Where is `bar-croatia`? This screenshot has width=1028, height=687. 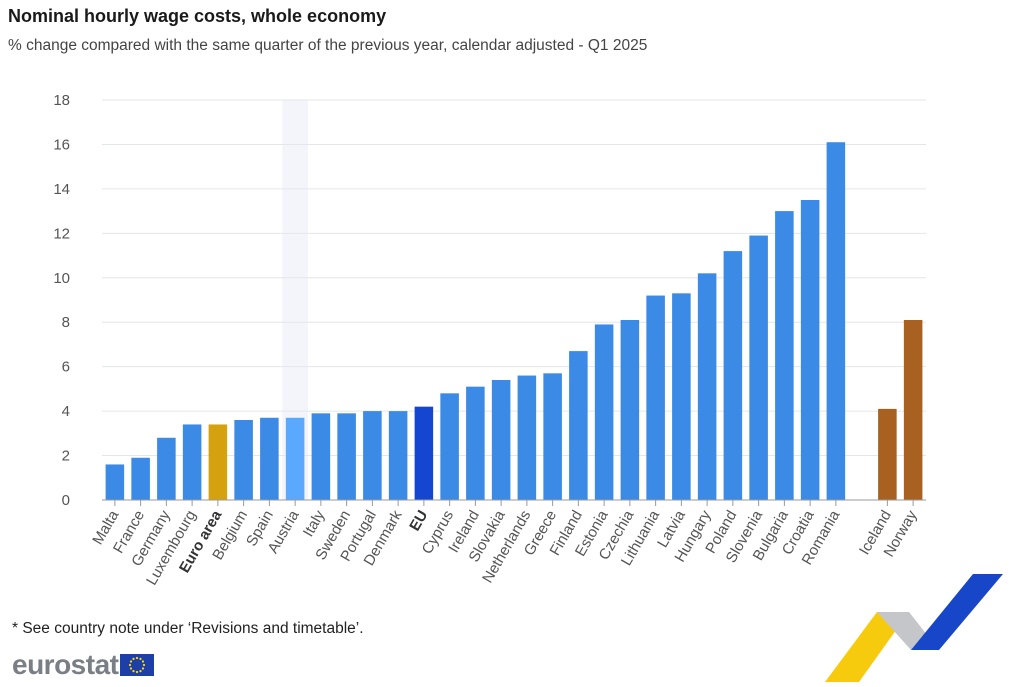 bar-croatia is located at coordinates (810, 350).